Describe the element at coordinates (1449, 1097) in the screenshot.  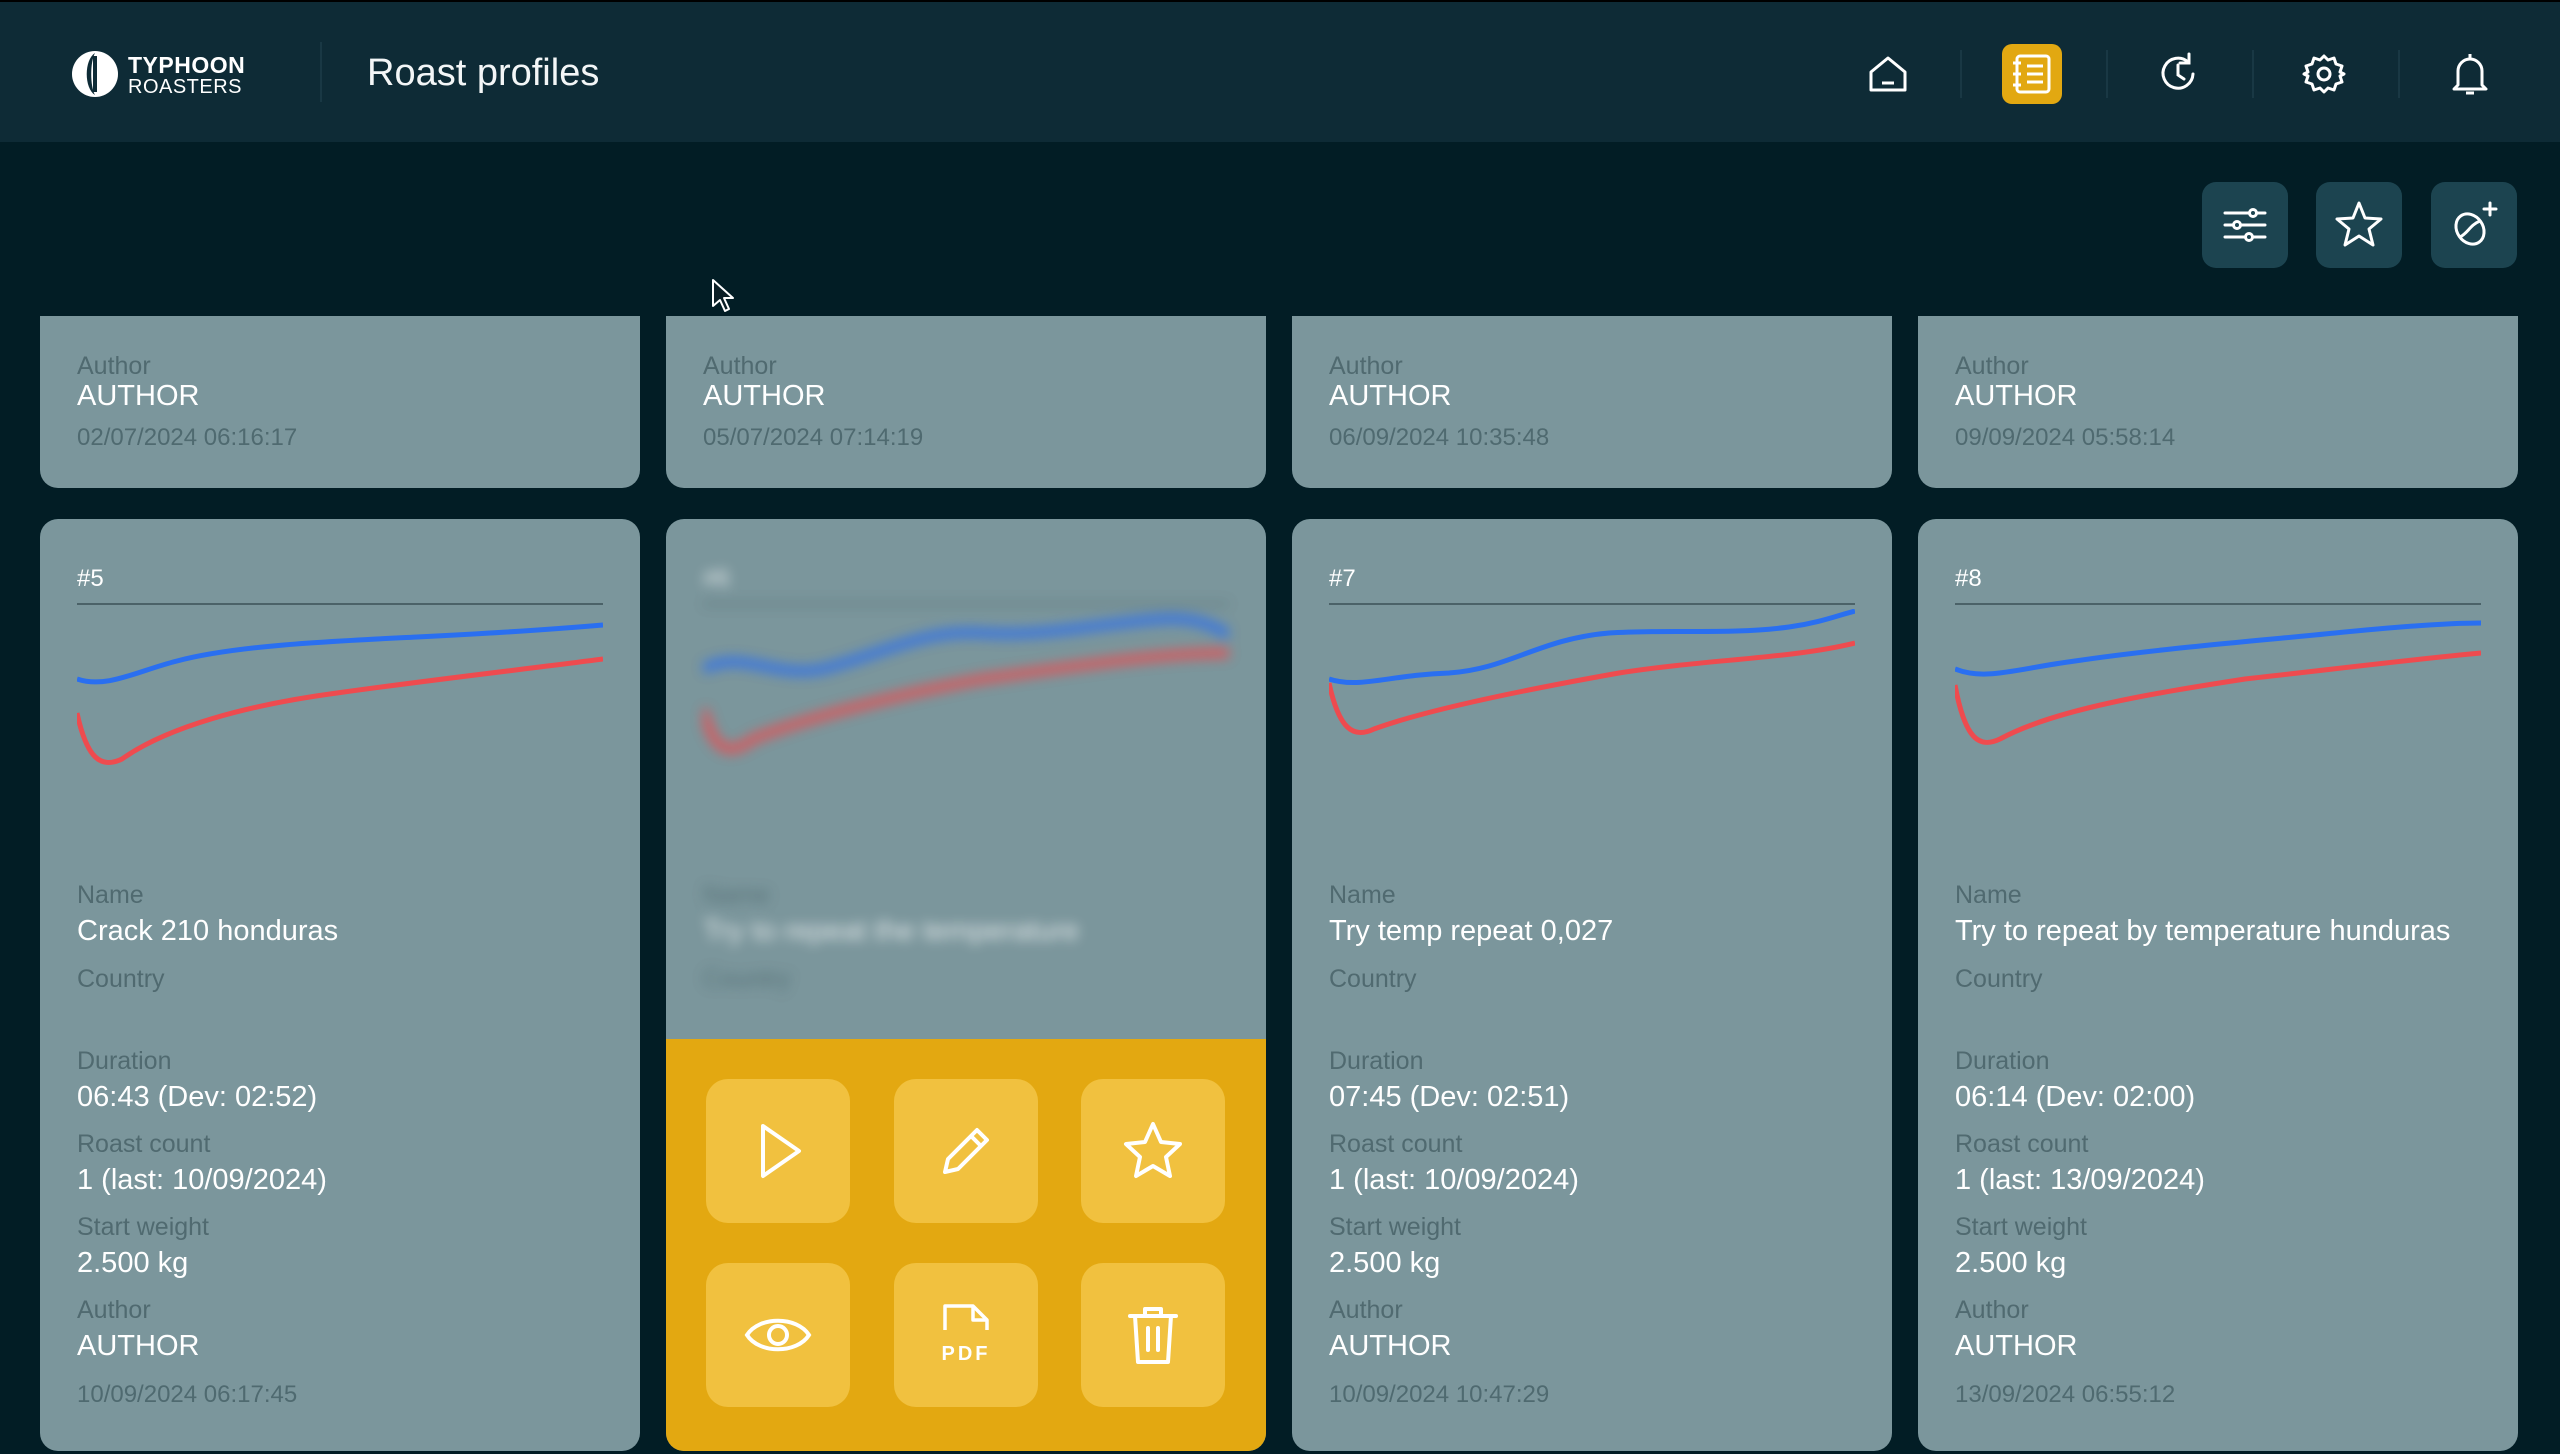
I see `duration-value: 07:45 (Dev: 02:51)` at that location.